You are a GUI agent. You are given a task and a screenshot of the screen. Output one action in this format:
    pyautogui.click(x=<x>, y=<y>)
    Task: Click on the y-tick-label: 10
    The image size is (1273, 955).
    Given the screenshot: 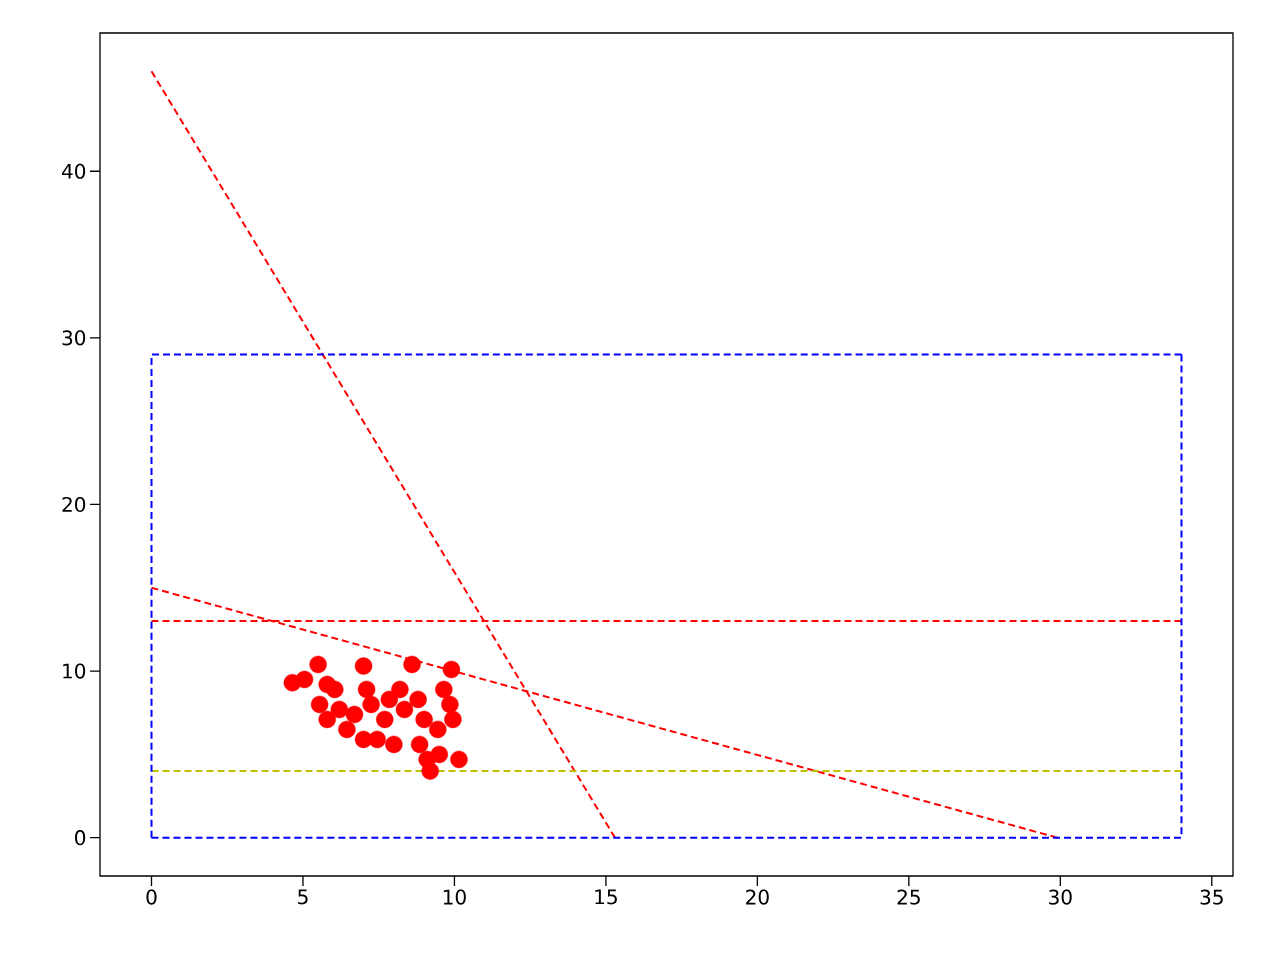 What is the action you would take?
    pyautogui.click(x=74, y=671)
    